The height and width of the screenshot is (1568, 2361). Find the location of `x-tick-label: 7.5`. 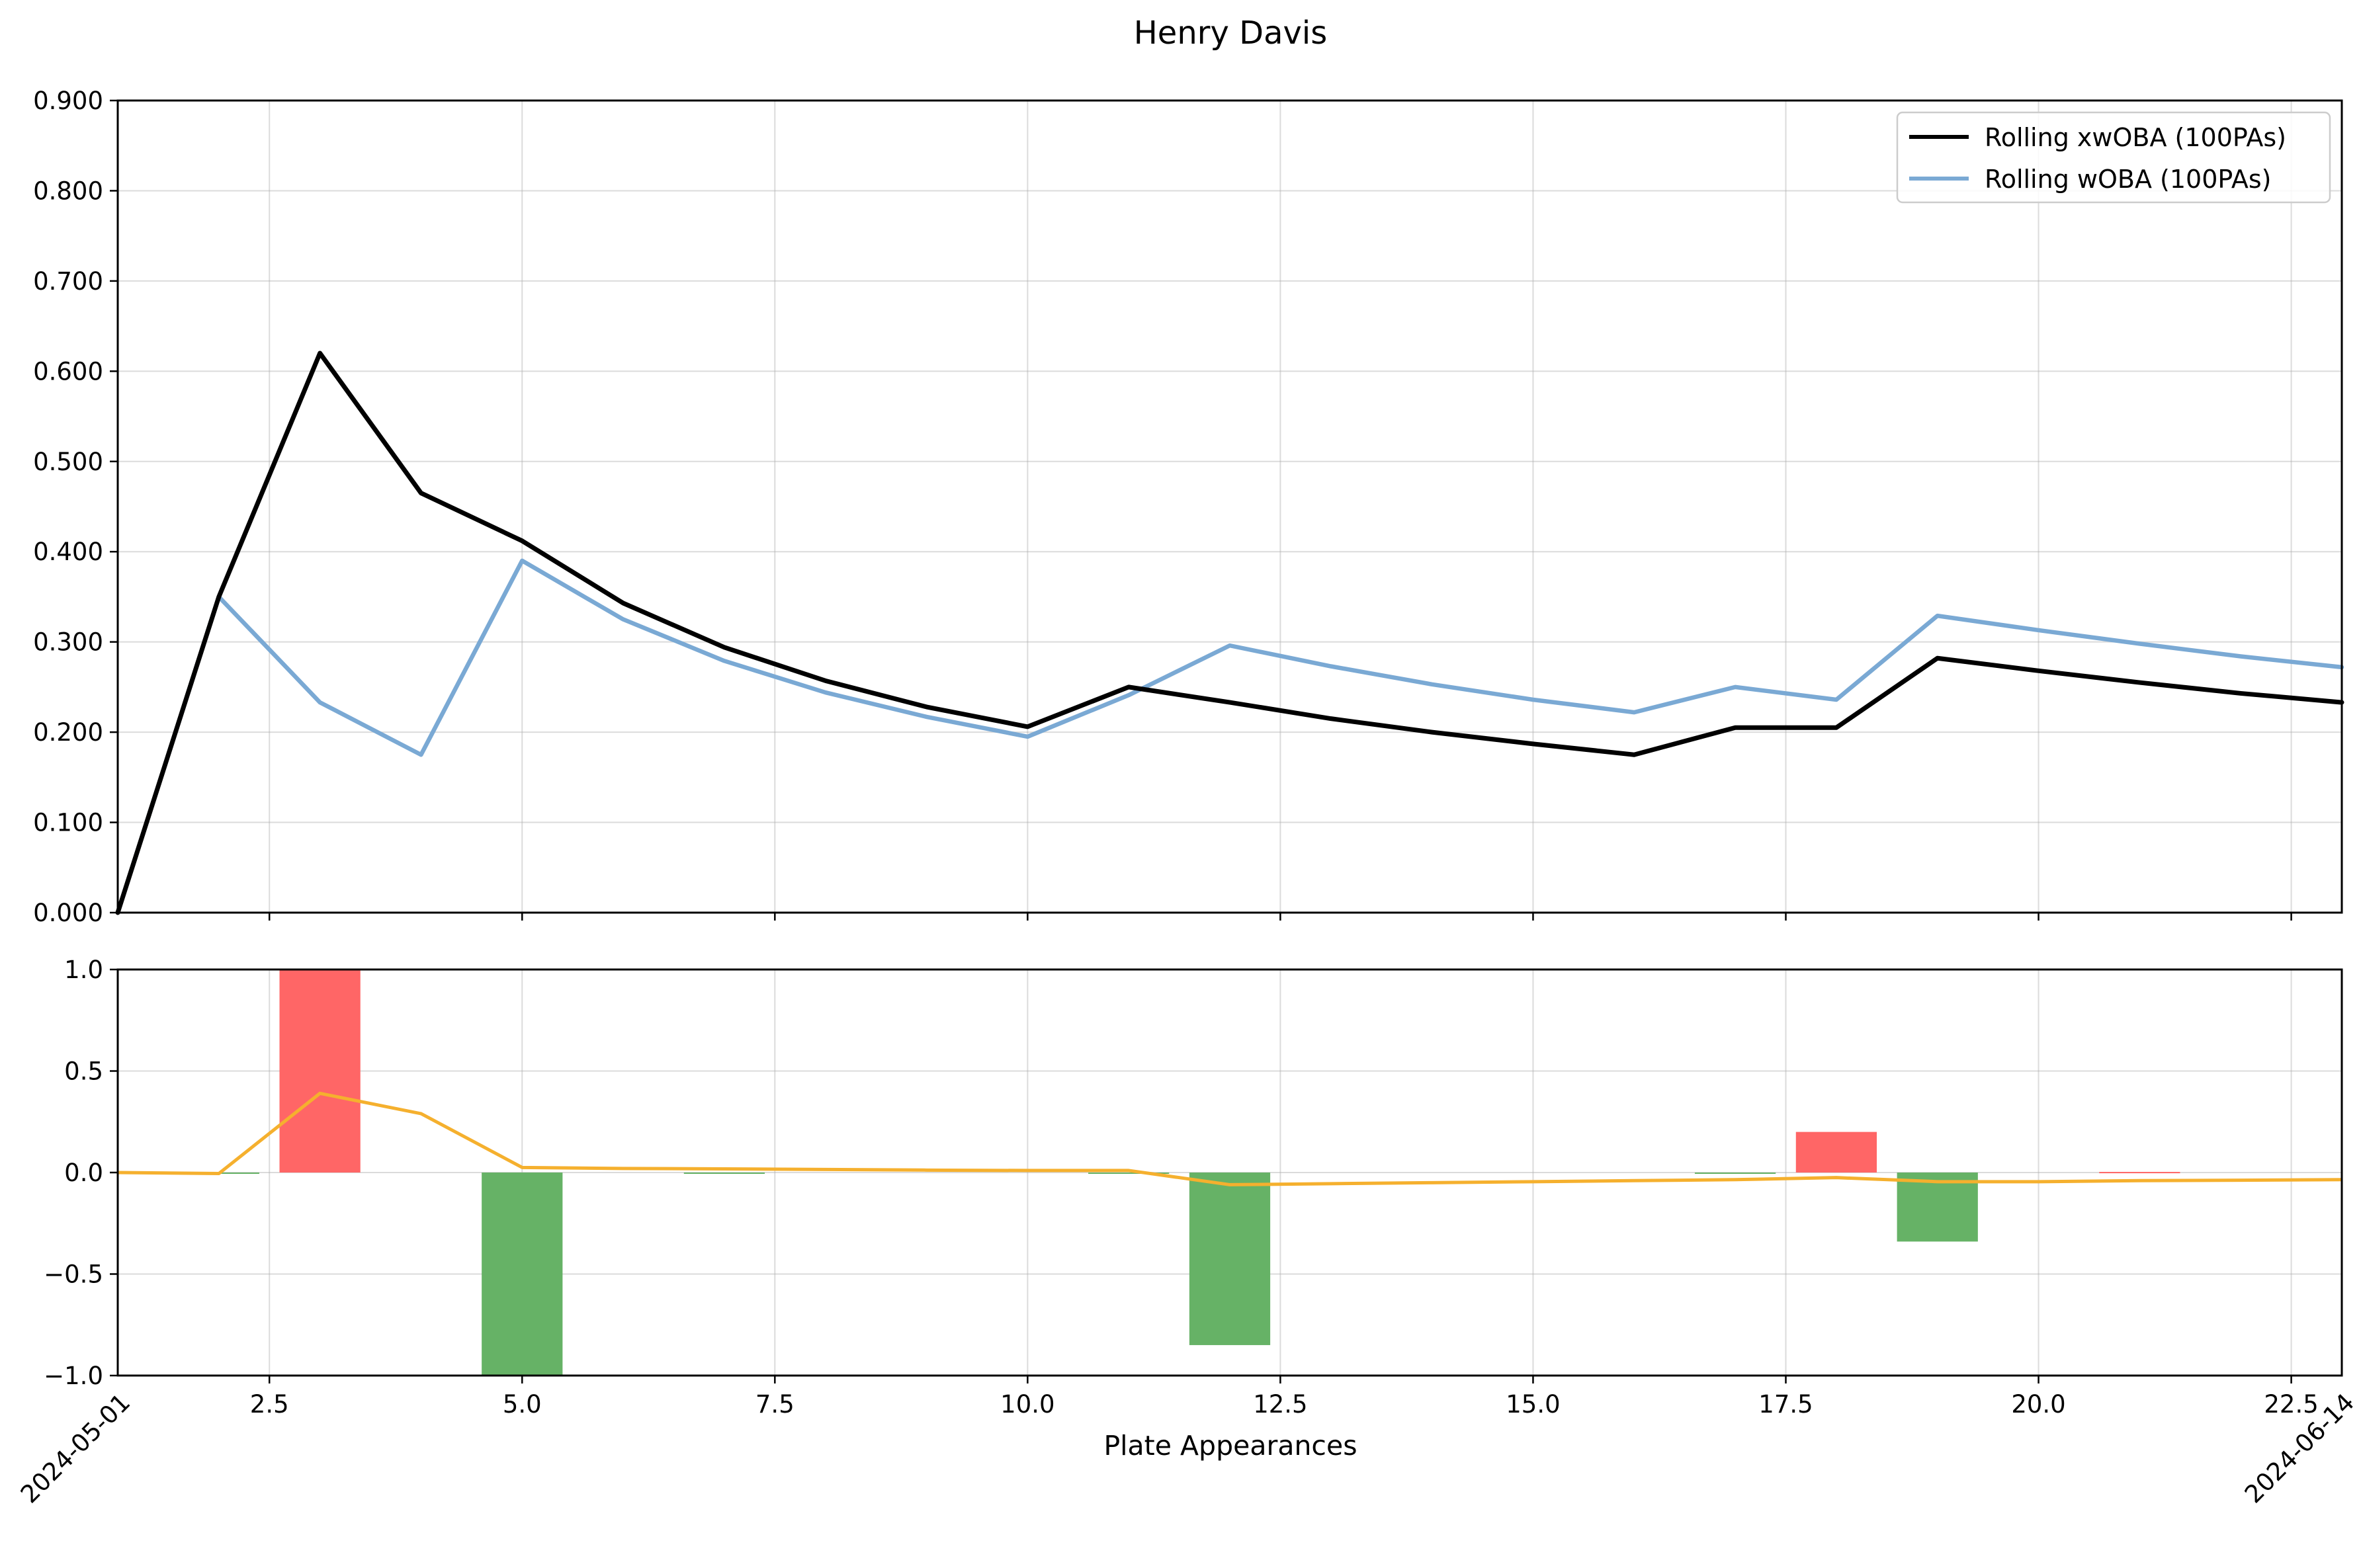

x-tick-label: 7.5 is located at coordinates (775, 1404).